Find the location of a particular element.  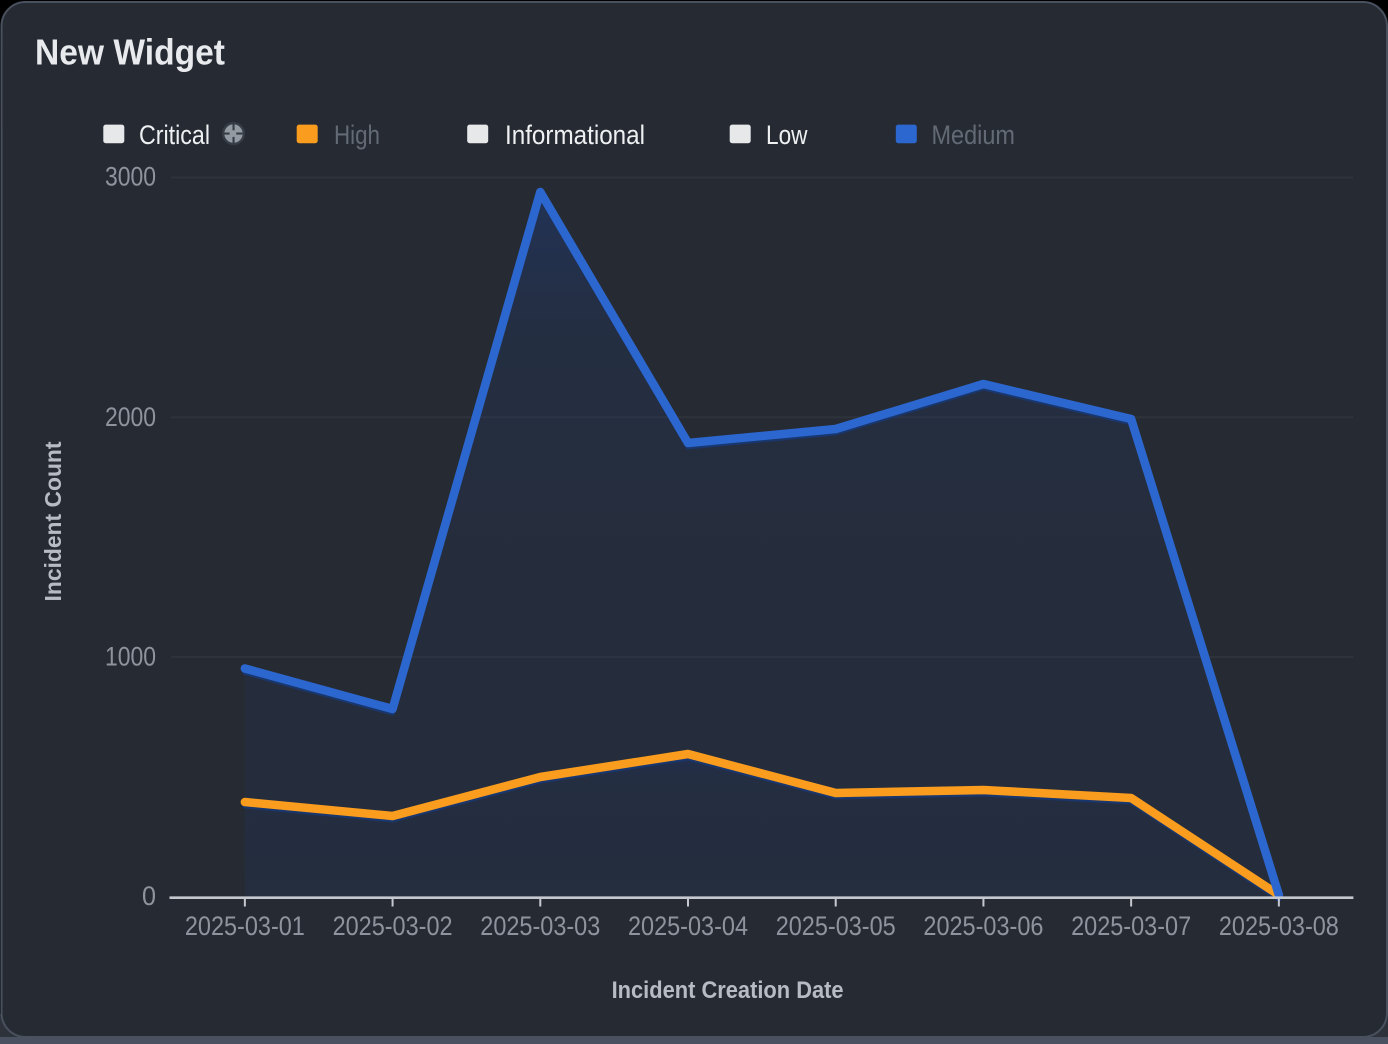

svg-text: Medium is located at coordinates (974, 135).